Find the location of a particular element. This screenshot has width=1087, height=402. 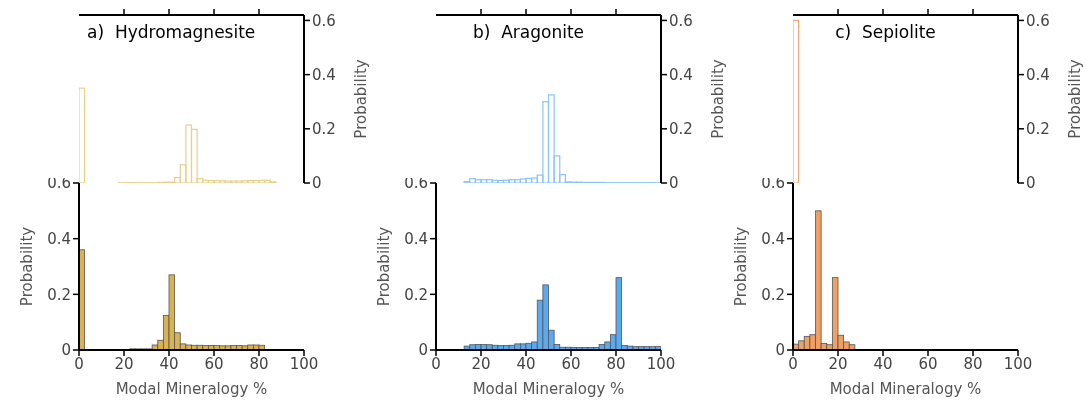

text: b) Aragonite is located at coordinates (528, 32).